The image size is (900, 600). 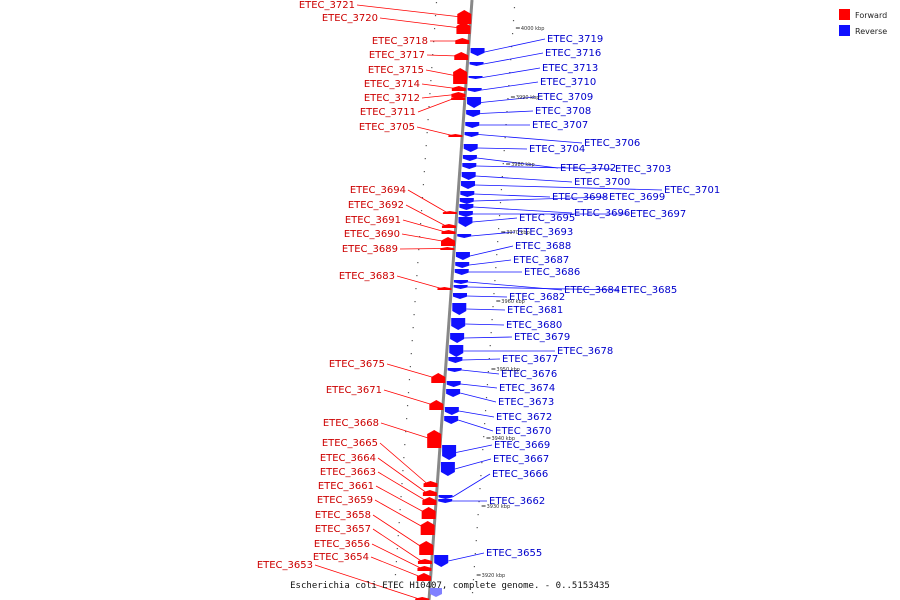 I want to click on forward-gene-label: ETEC_3658, so click(x=343, y=515).